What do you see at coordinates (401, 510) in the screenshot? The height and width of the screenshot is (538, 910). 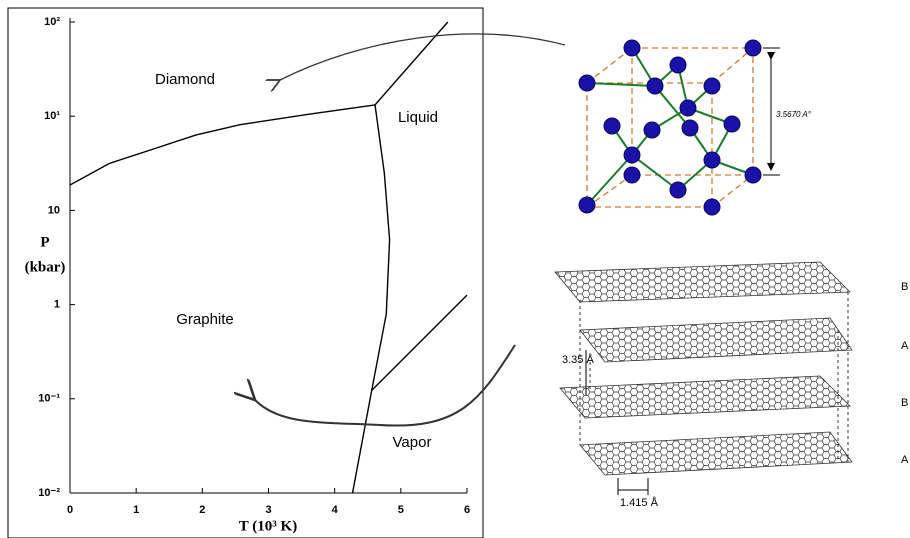 I see `x-tick-label: 5` at bounding box center [401, 510].